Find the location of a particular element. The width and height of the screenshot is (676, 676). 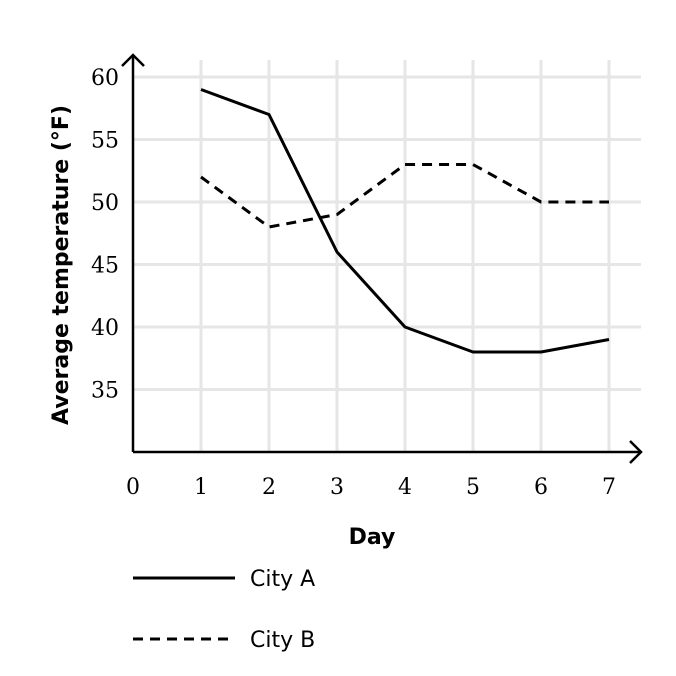

y-tick-label: 45 is located at coordinates (105, 266).